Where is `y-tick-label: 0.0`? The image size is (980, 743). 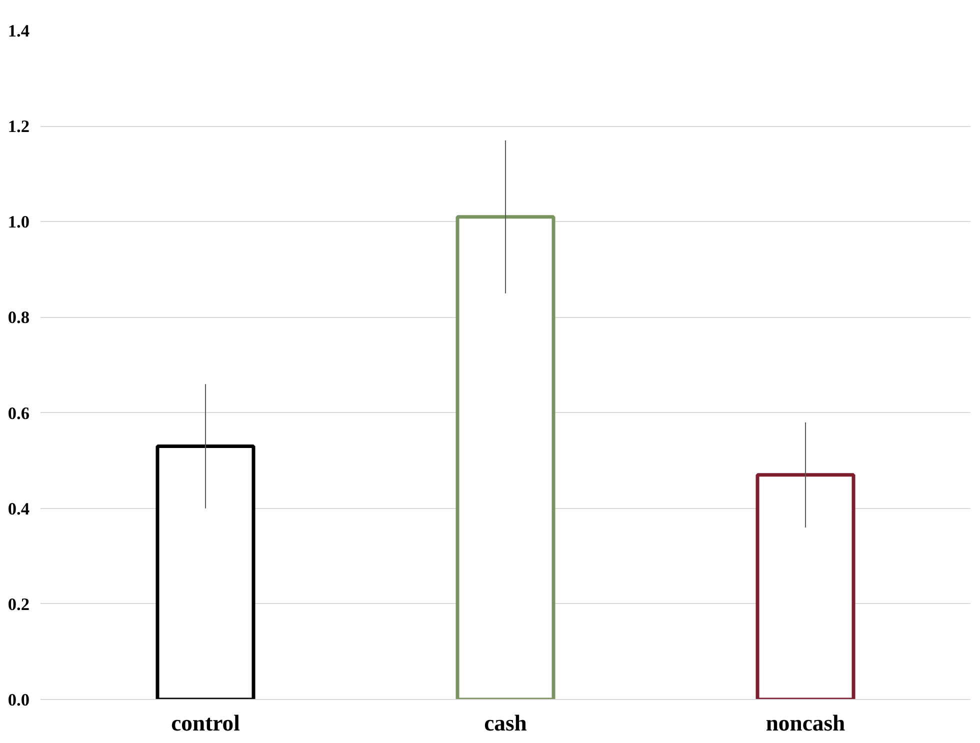
y-tick-label: 0.0 is located at coordinates (19, 700).